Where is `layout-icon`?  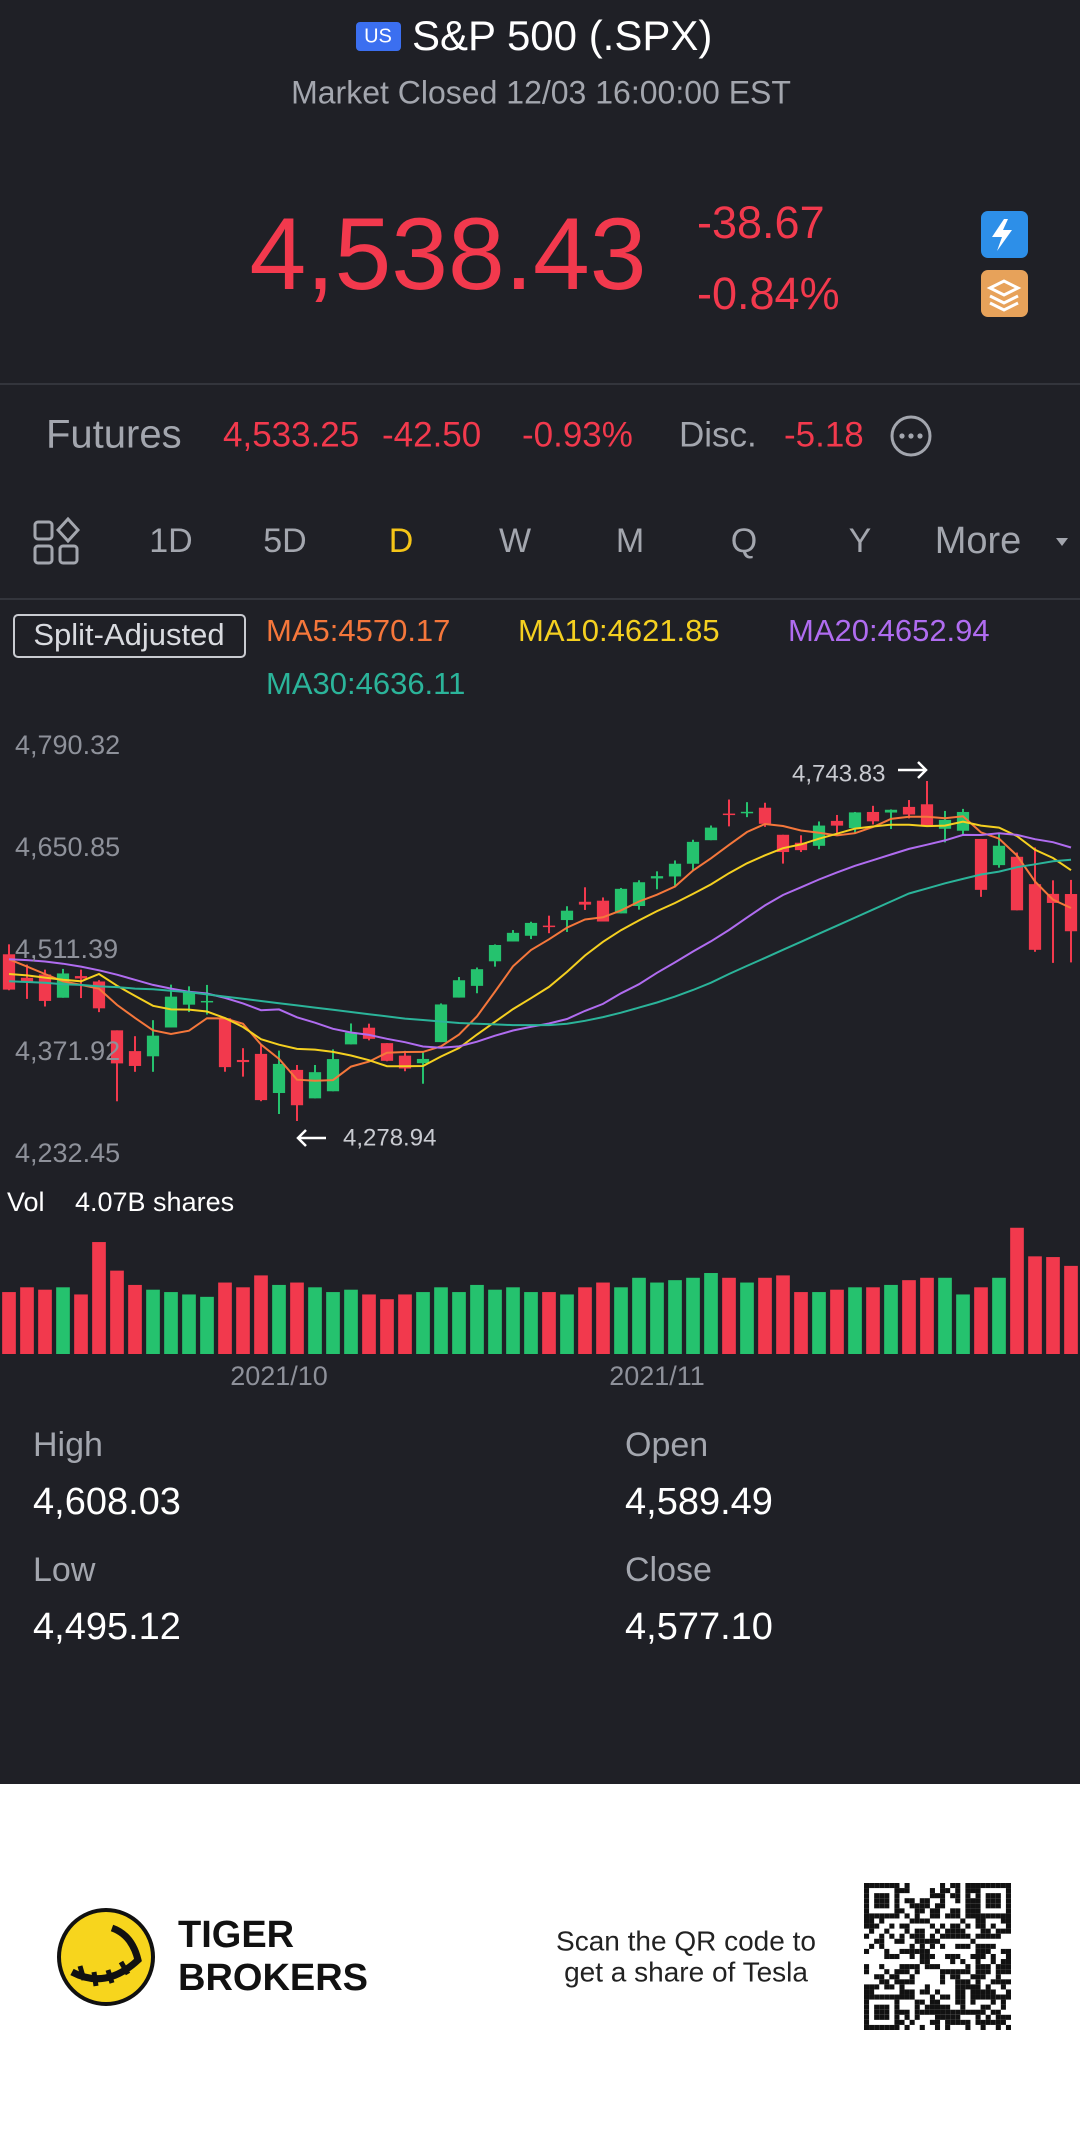 layout-icon is located at coordinates (57, 540).